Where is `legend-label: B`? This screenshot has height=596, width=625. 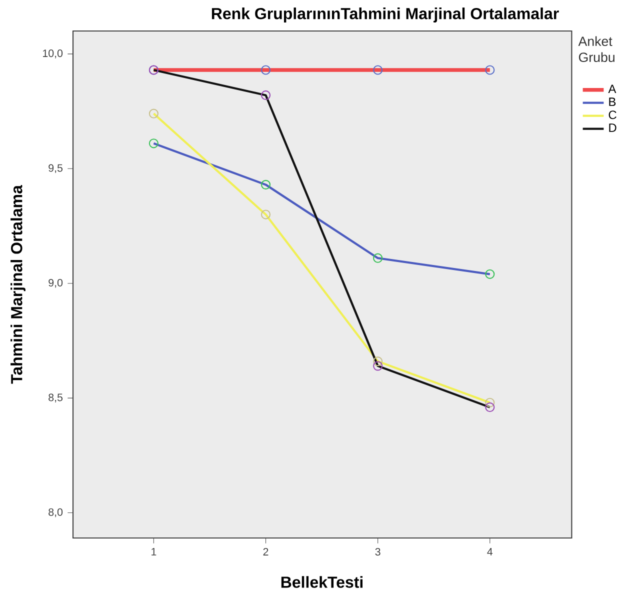
legend-label: B is located at coordinates (612, 102).